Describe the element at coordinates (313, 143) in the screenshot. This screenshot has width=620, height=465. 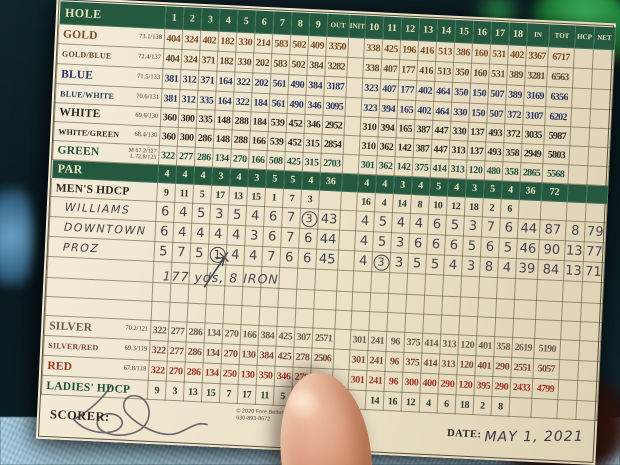
I see `yardage-cell: 315` at that location.